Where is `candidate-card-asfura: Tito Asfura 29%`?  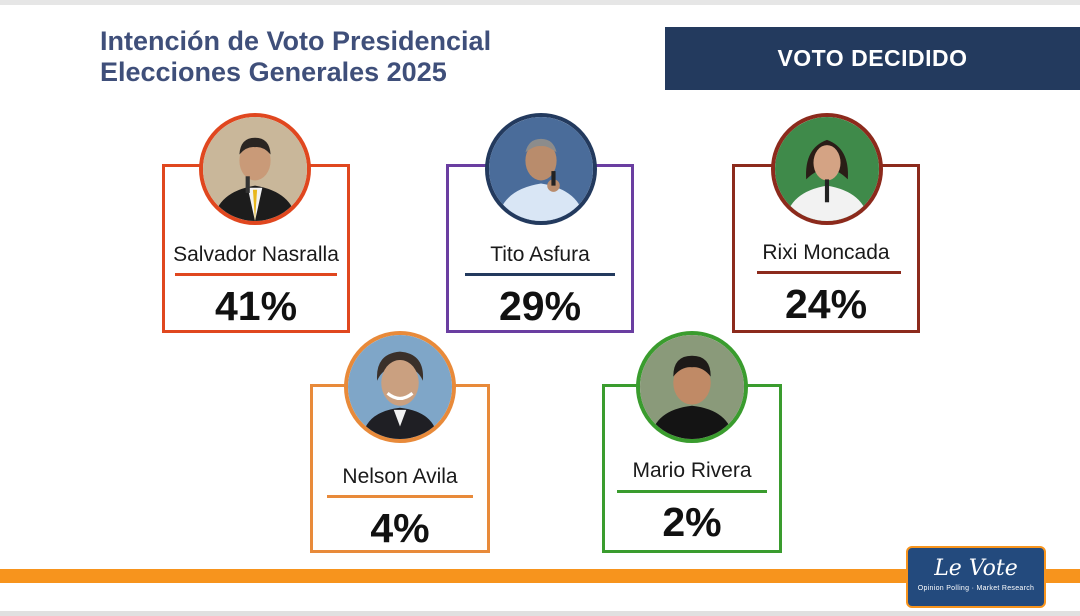 candidate-card-asfura: Tito Asfura 29% is located at coordinates (540, 248).